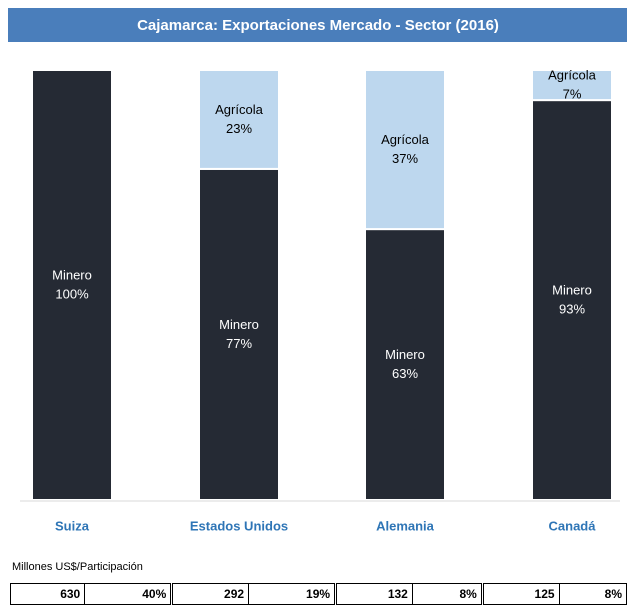  I want to click on title-bar, so click(317, 25).